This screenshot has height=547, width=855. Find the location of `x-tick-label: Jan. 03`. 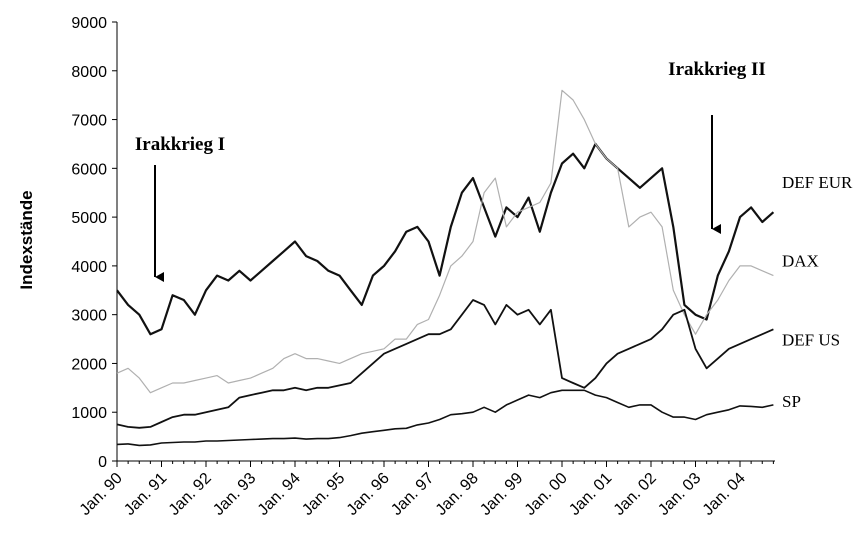

x-tick-label: Jan. 03 is located at coordinates (679, 494).